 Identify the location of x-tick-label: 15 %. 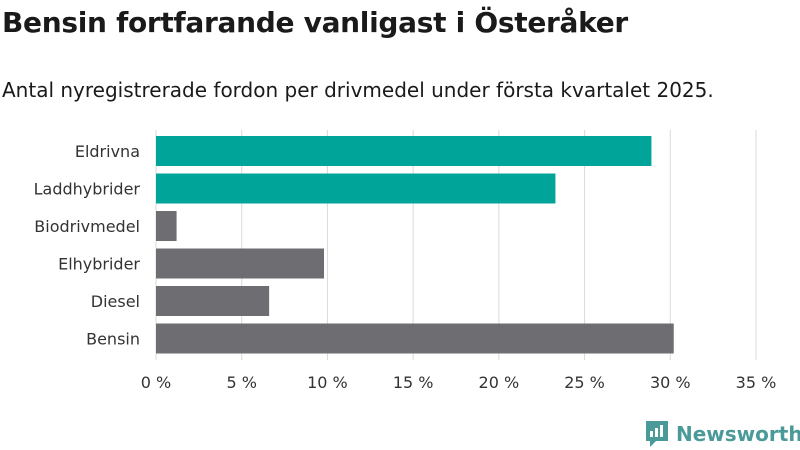
(413, 382).